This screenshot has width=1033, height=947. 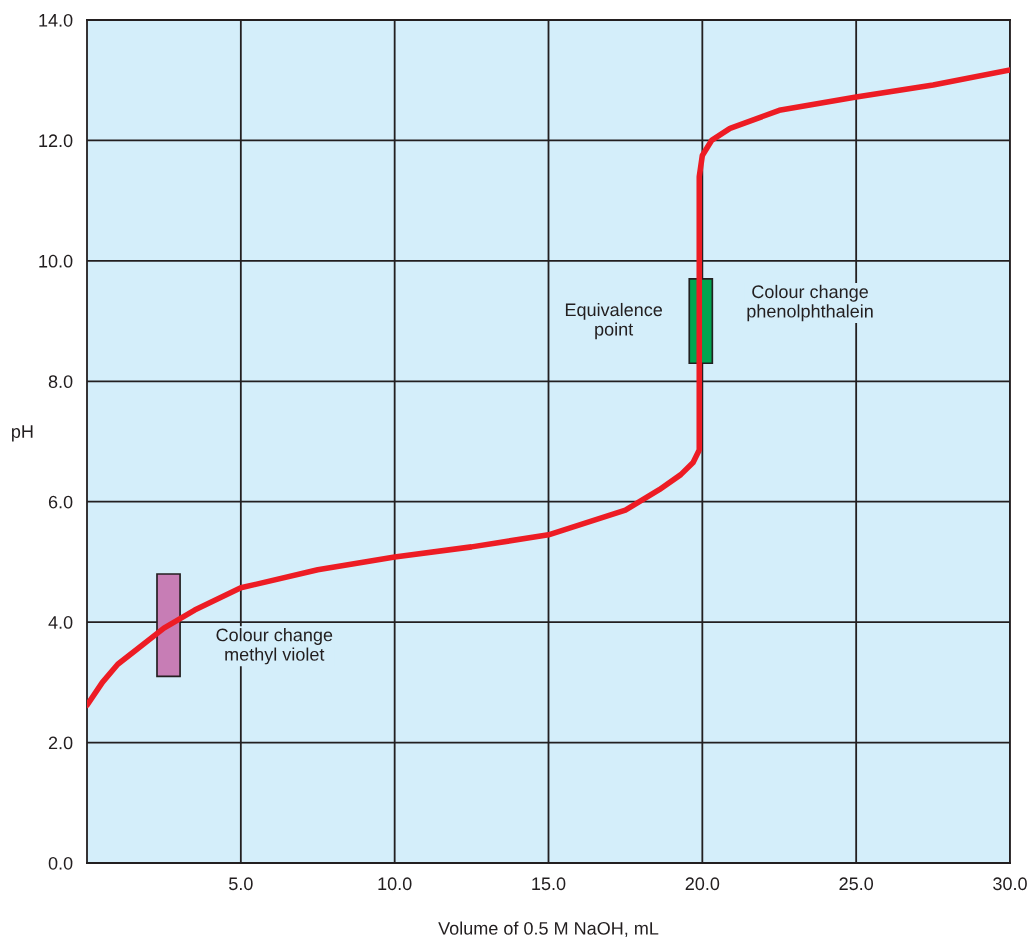 What do you see at coordinates (22, 433) in the screenshot?
I see `y-axis-title: pH` at bounding box center [22, 433].